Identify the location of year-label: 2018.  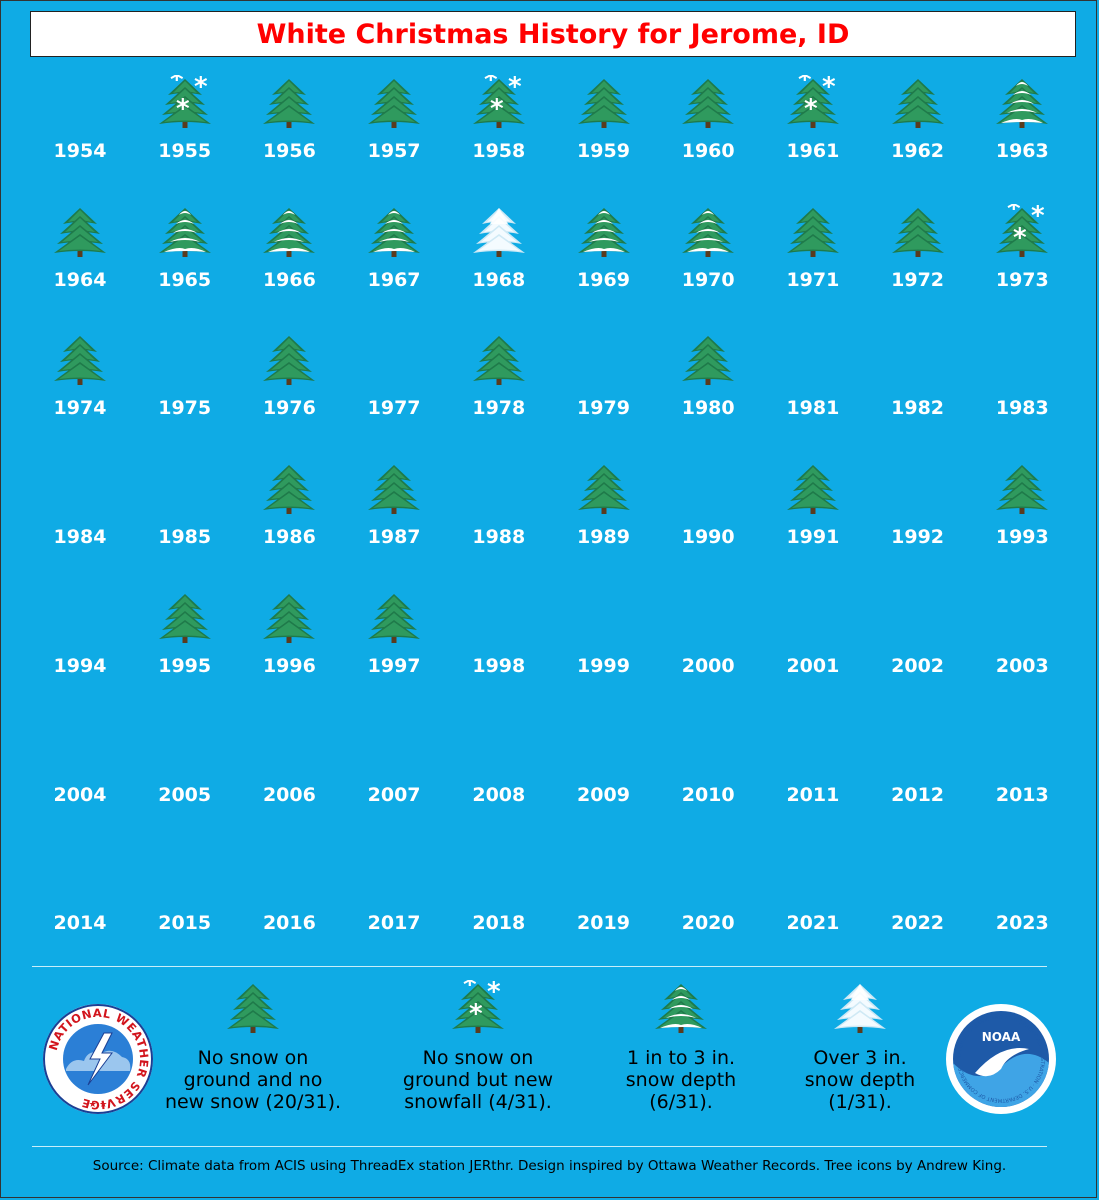
(499, 923).